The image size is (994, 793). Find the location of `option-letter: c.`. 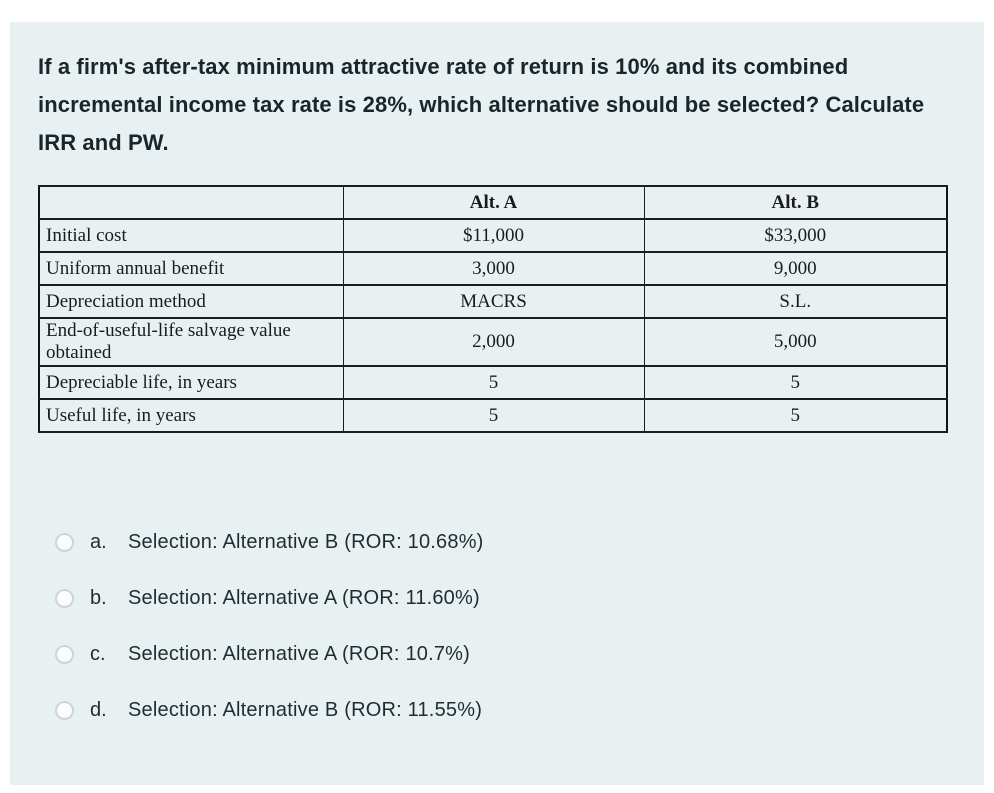

option-letter: c. is located at coordinates (98, 654).